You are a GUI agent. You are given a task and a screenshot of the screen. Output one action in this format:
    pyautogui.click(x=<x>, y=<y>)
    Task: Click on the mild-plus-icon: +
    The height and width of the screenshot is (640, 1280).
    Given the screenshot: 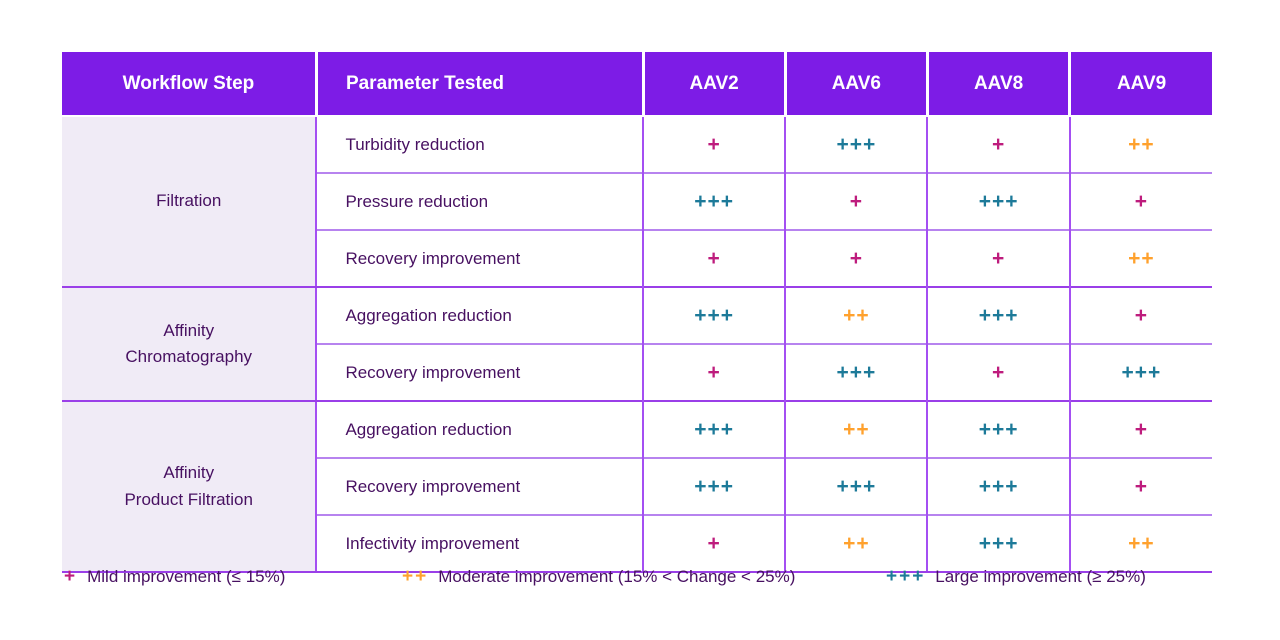 What is the action you would take?
    pyautogui.click(x=71, y=576)
    